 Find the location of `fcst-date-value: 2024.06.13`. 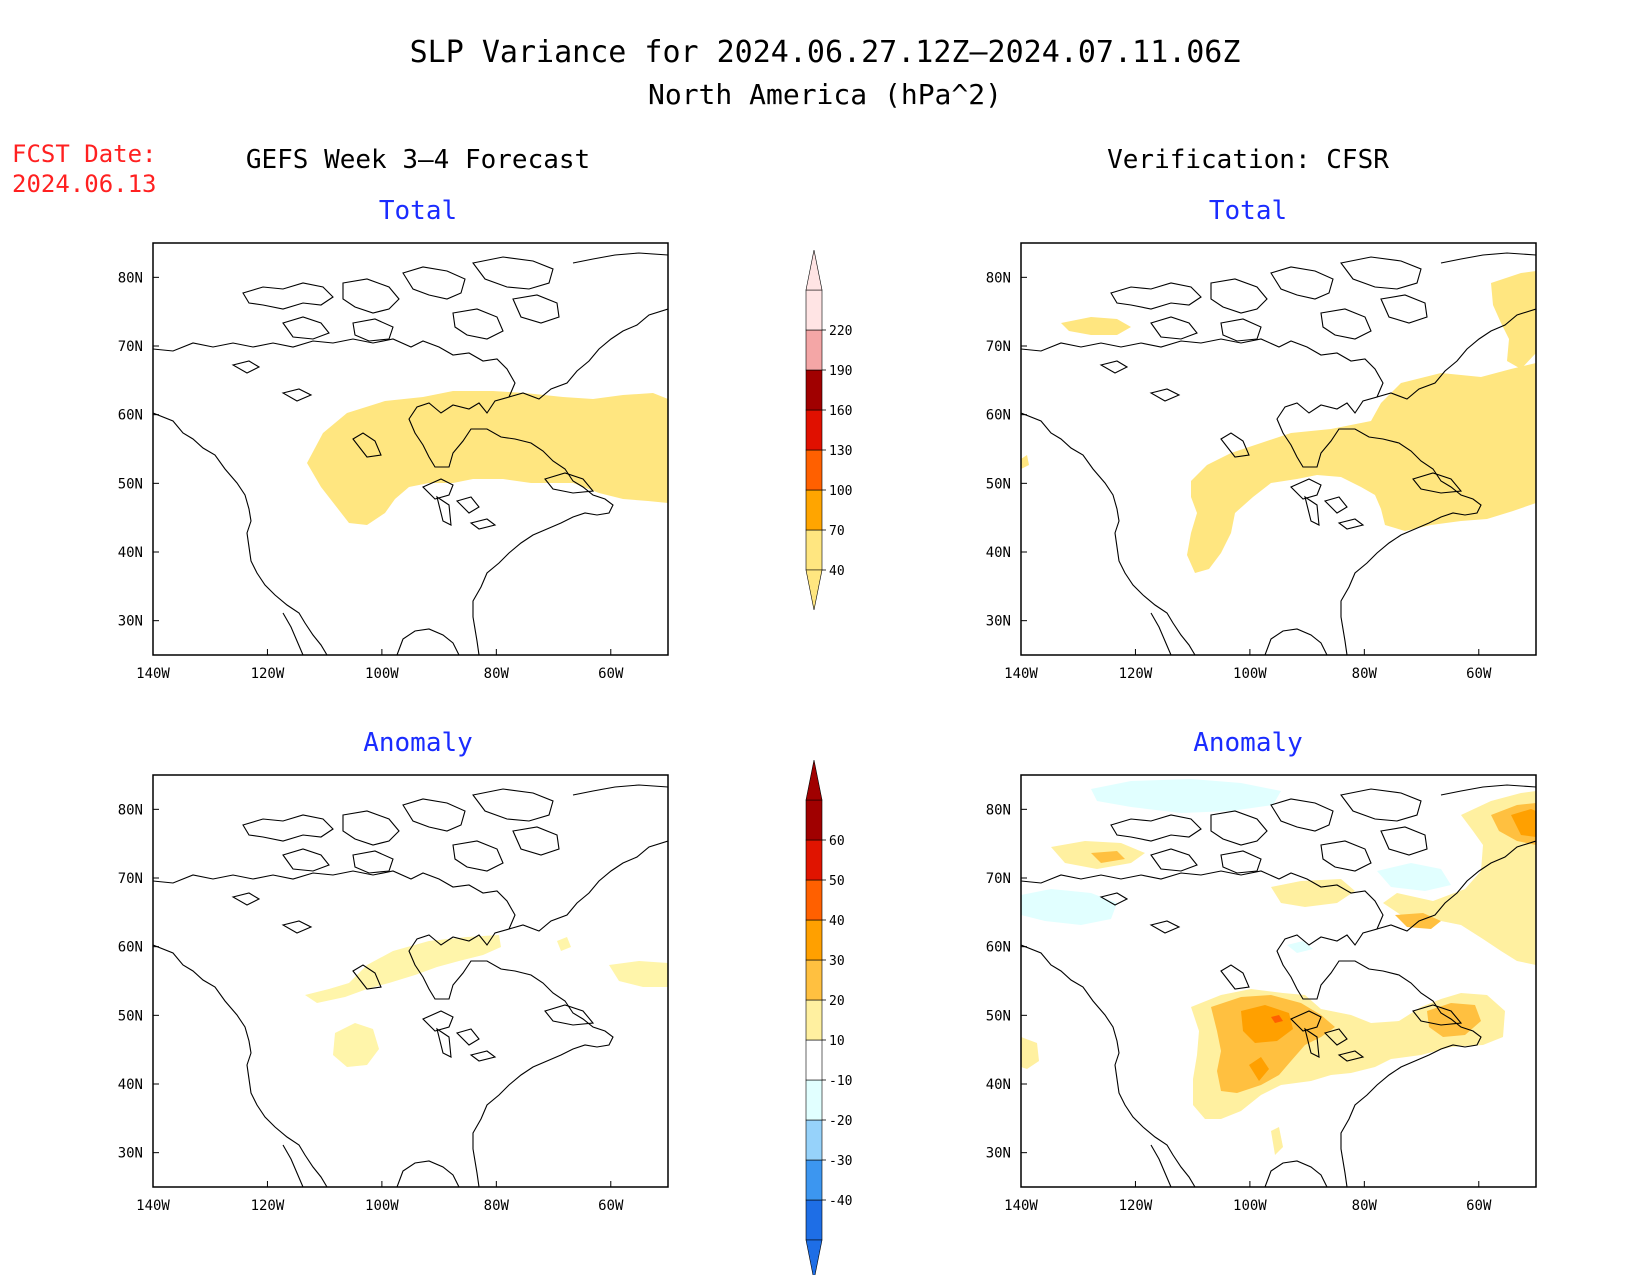

fcst-date-value: 2024.06.13 is located at coordinates (84, 184).